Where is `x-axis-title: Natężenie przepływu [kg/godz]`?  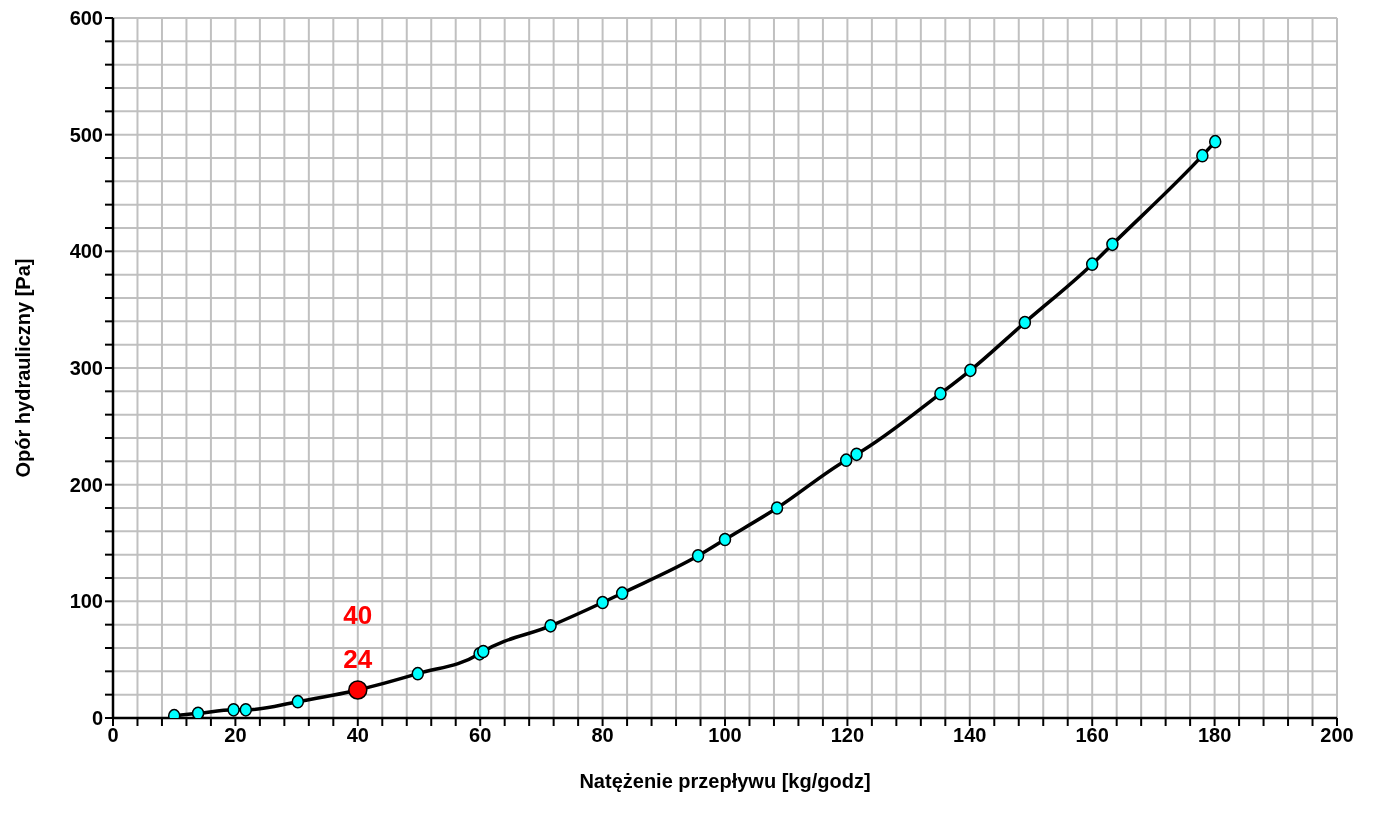 x-axis-title: Natężenie przepływu [kg/godz] is located at coordinates (725, 781).